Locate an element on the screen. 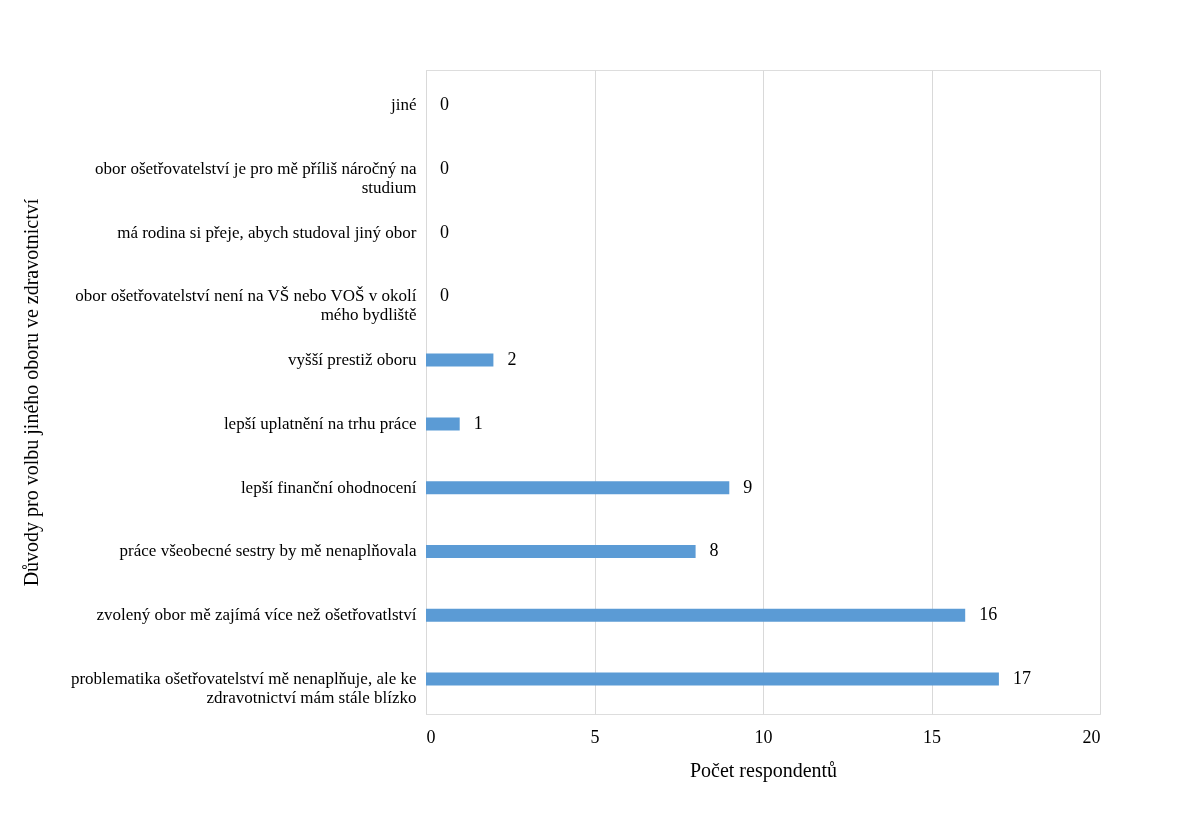 This screenshot has height=825, width=1178. data-label: 1 is located at coordinates (478, 422).